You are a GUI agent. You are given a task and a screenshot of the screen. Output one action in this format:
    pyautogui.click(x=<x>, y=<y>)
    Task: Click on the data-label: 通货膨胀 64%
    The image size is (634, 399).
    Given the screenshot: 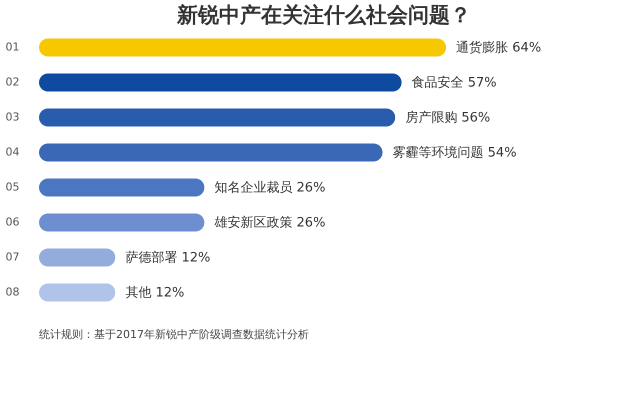 What is the action you would take?
    pyautogui.click(x=499, y=48)
    